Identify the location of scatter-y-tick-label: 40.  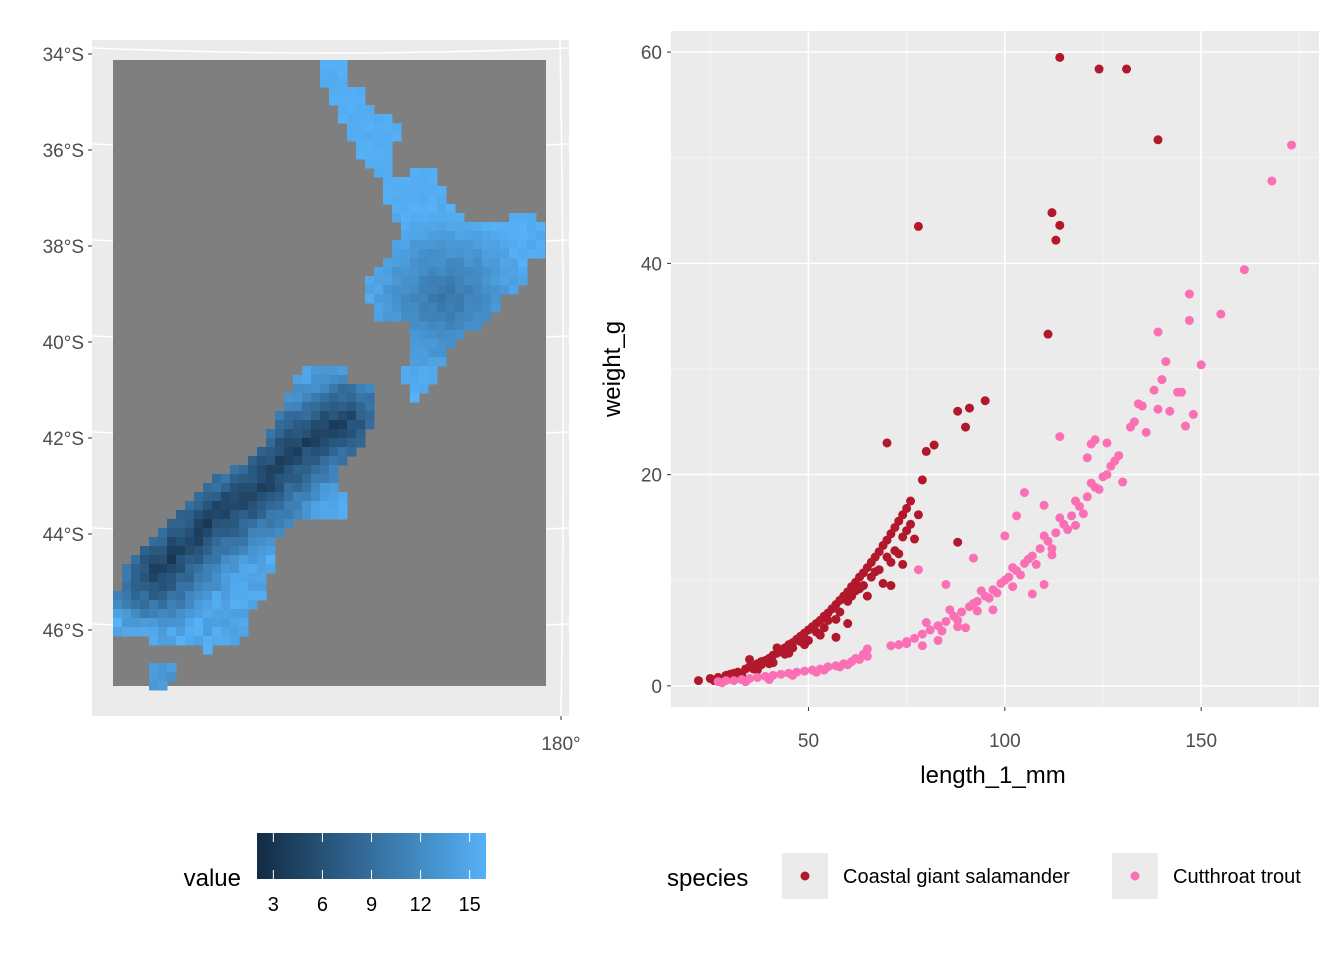
(651, 264).